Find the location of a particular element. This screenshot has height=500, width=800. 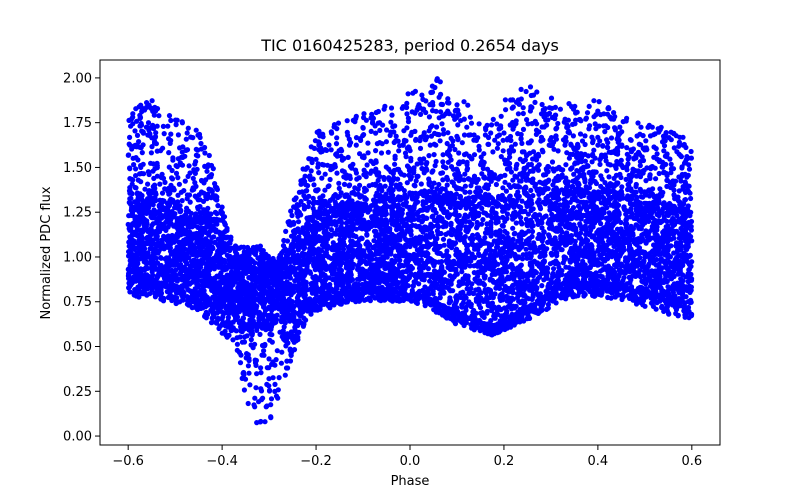

chart-title: TIC 0160425283, period 0.2654 days is located at coordinates (409, 45).